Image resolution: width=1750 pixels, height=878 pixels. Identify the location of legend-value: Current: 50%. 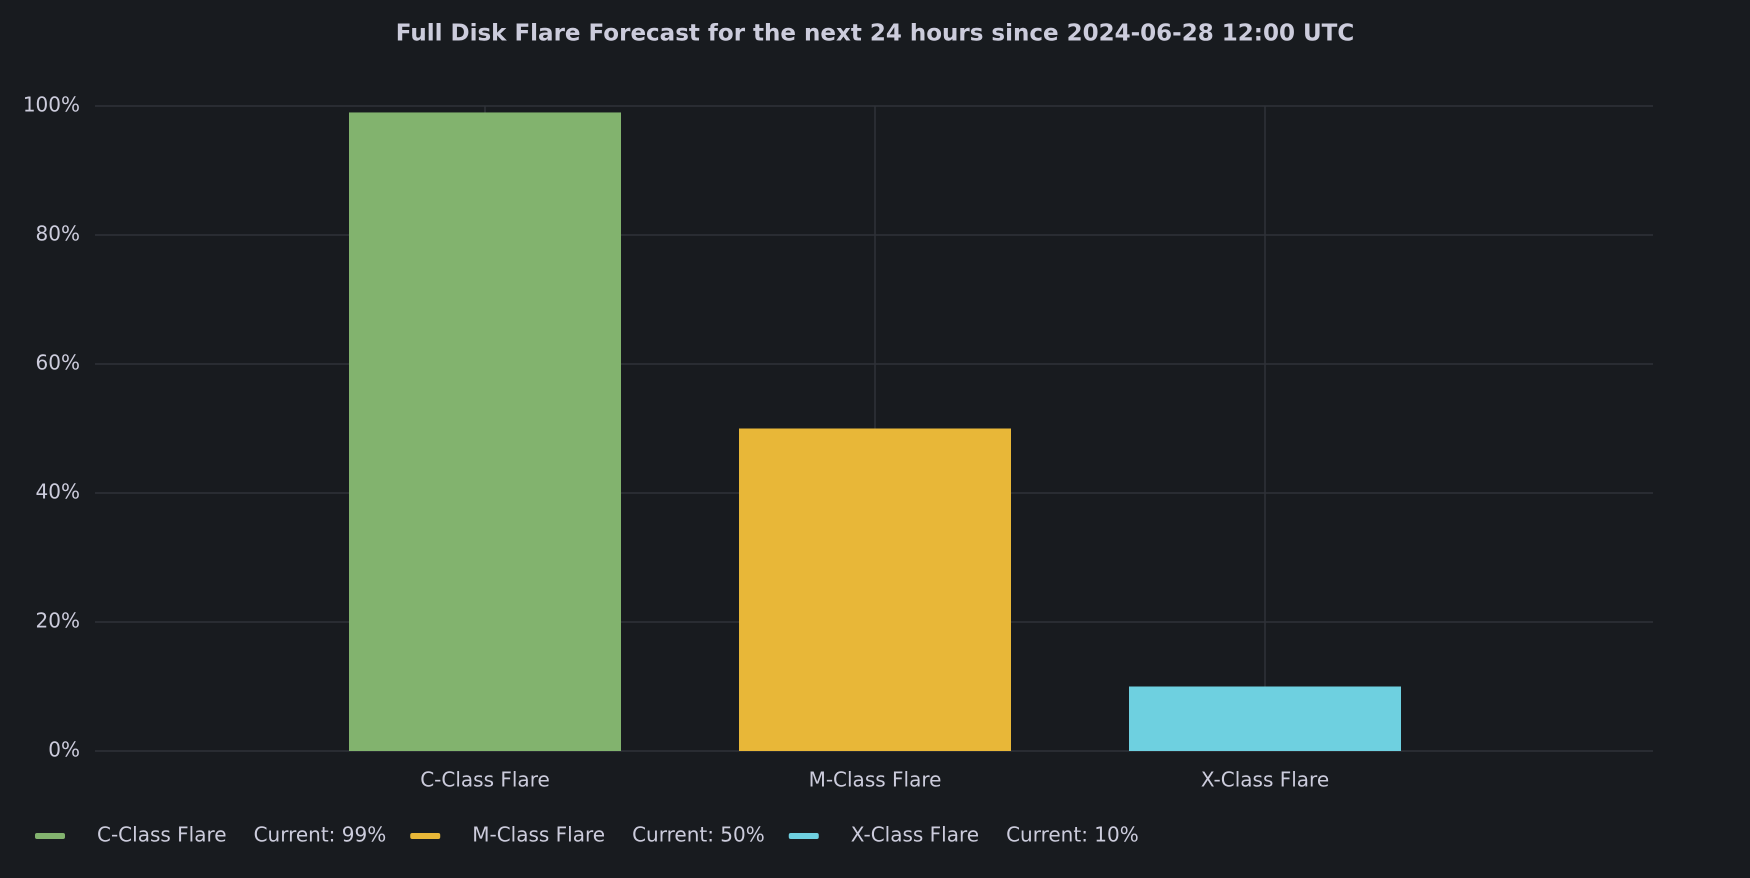
(698, 835).